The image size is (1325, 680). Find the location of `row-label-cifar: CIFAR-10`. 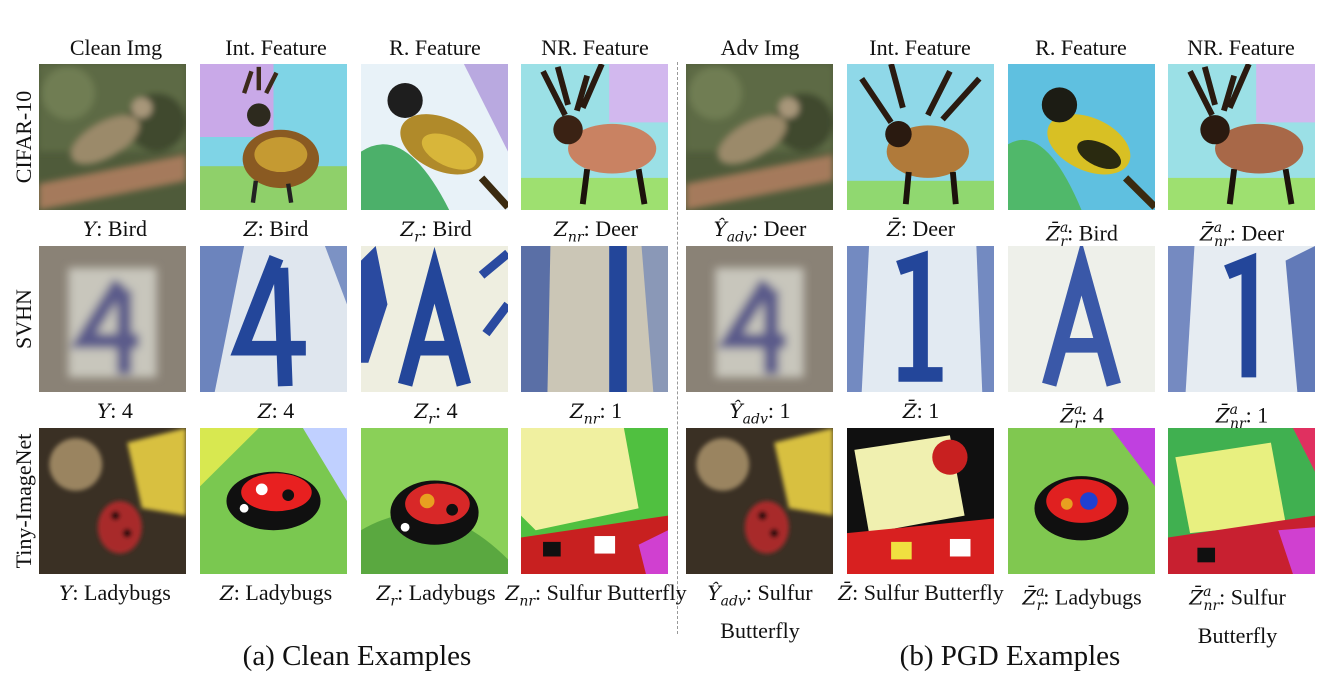

row-label-cifar: CIFAR-10 is located at coordinates (23, 137).